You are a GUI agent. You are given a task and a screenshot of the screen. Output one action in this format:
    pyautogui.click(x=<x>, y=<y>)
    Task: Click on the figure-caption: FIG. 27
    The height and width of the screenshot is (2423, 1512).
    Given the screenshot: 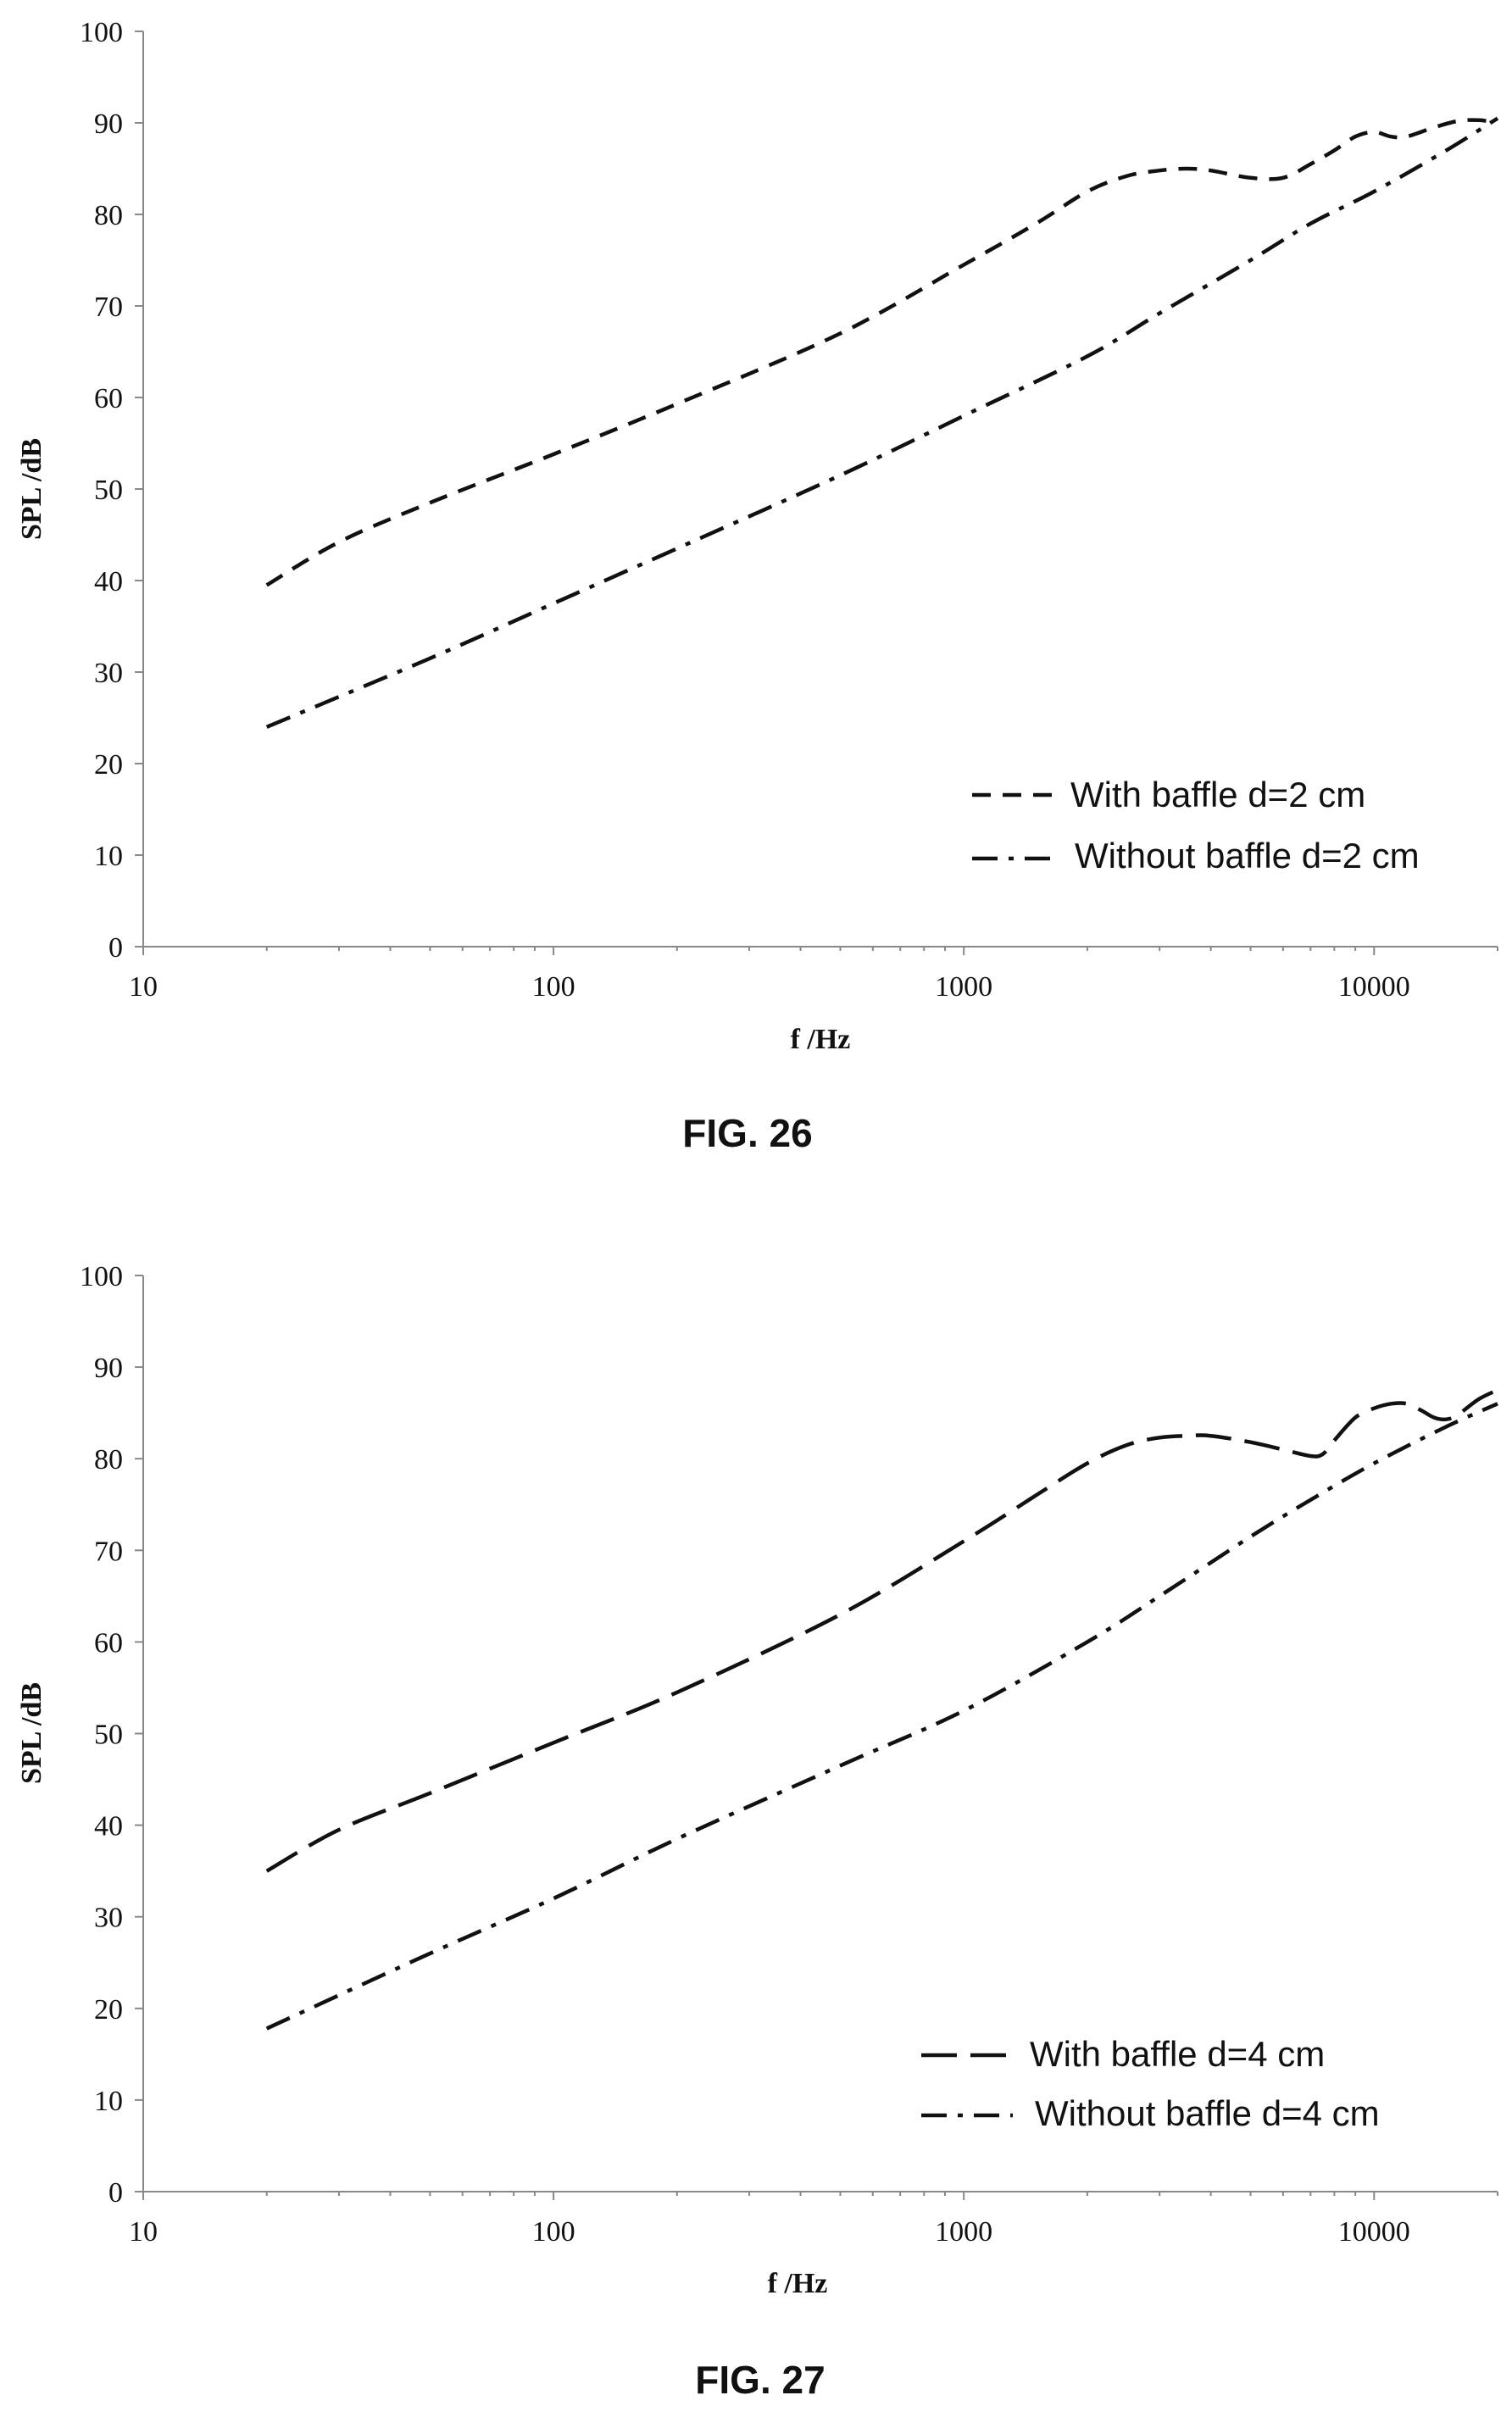 What is the action you would take?
    pyautogui.click(x=760, y=2380)
    